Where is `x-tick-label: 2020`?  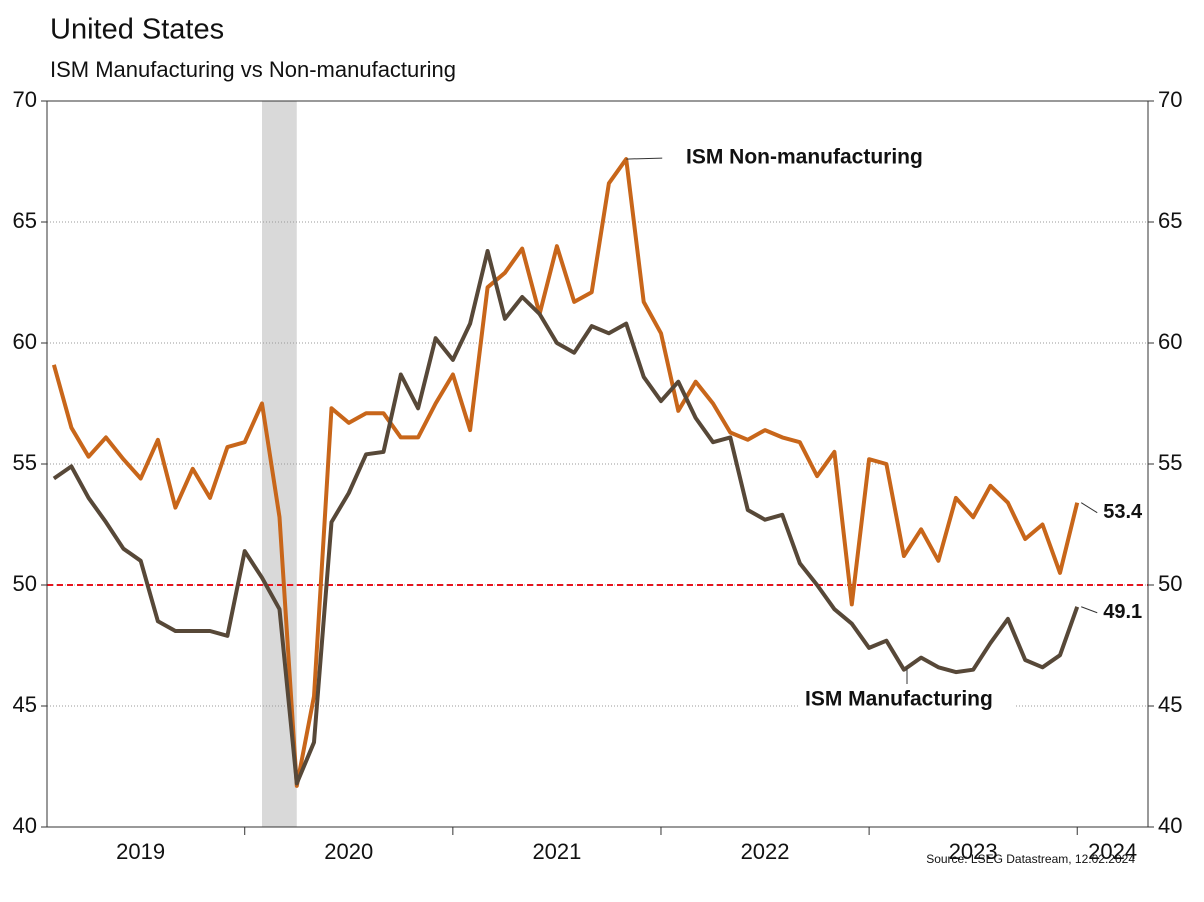 x-tick-label: 2020 is located at coordinates (348, 851).